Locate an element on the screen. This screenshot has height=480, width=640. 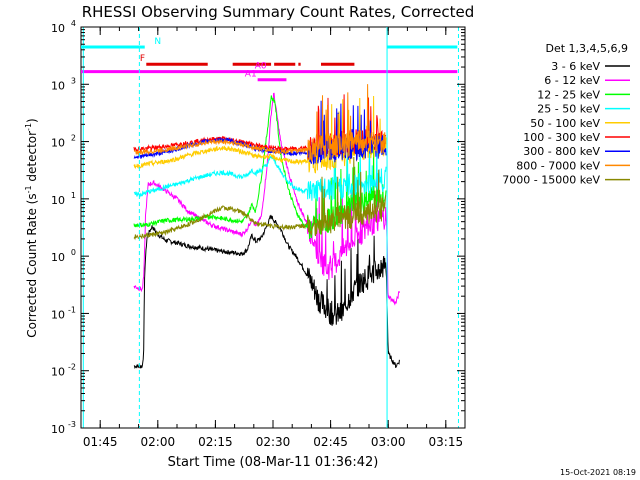
y-tick-exponent: 1 is located at coordinates (73, 195).